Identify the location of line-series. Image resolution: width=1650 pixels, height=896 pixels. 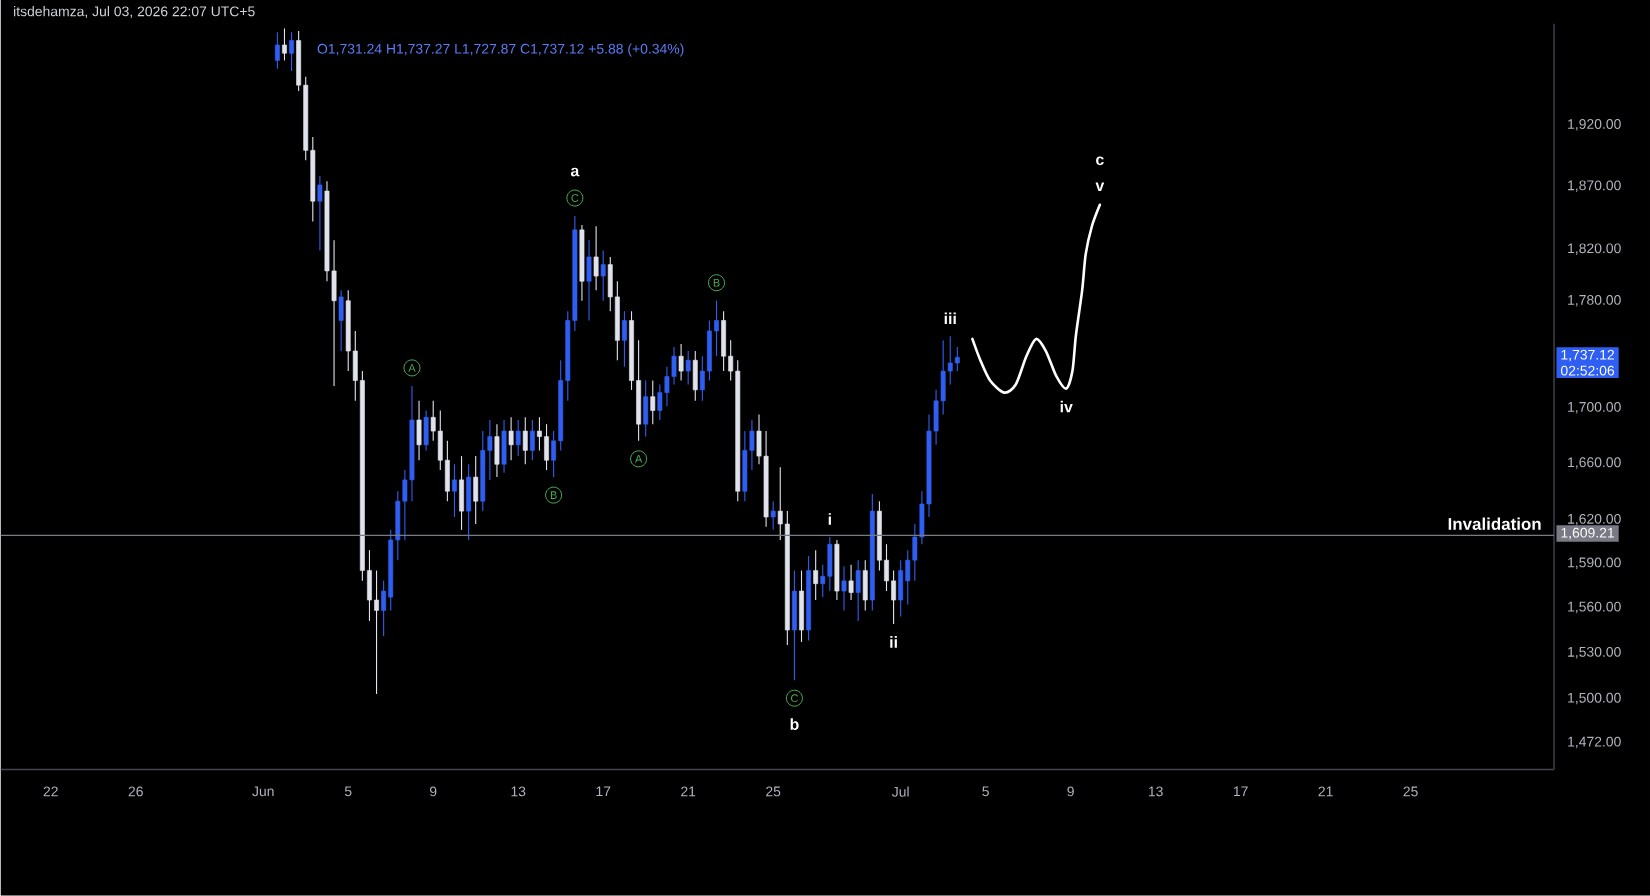
(1036, 299).